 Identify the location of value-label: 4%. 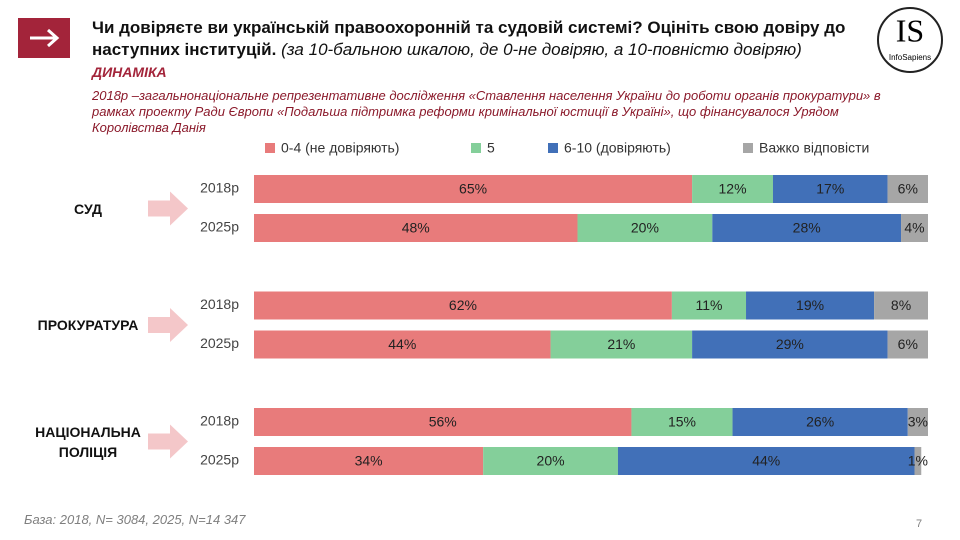
(914, 228).